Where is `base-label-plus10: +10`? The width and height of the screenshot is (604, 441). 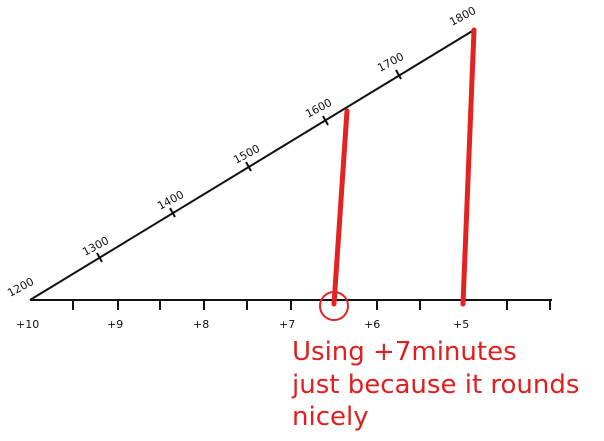 base-label-plus10: +10 is located at coordinates (27, 324).